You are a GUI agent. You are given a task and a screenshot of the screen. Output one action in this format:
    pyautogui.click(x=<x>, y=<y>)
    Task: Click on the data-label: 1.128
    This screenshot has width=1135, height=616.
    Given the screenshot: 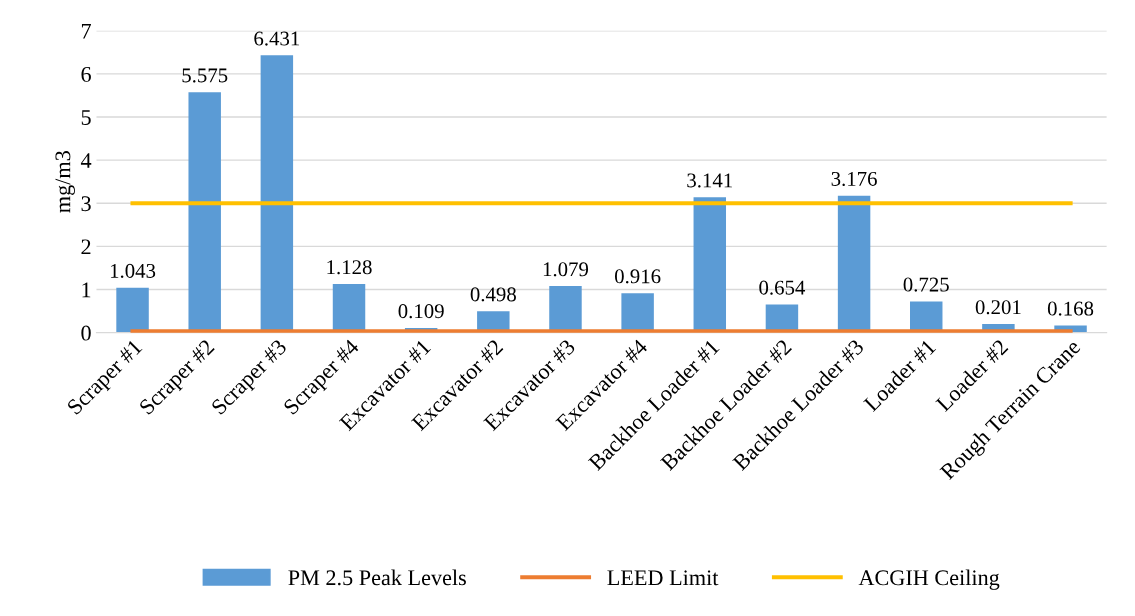 What is the action you would take?
    pyautogui.click(x=349, y=267)
    